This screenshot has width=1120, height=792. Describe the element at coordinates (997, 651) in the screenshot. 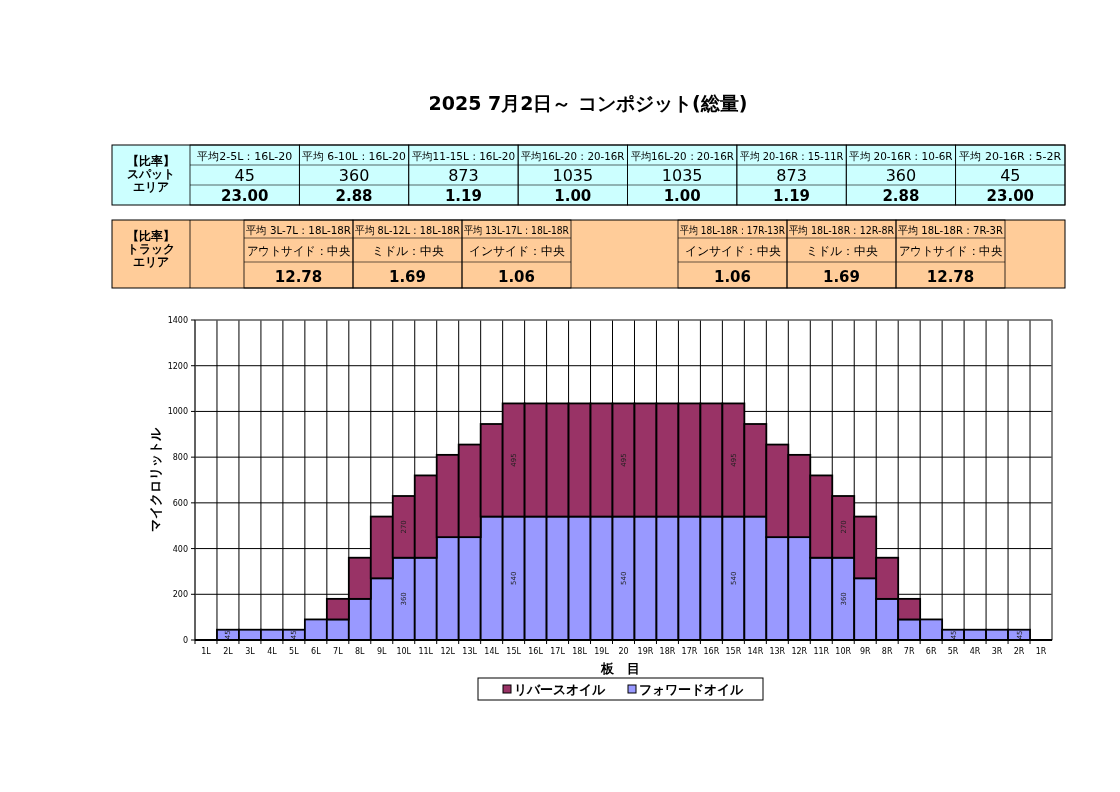

I see `x-tick-label: 3R` at that location.